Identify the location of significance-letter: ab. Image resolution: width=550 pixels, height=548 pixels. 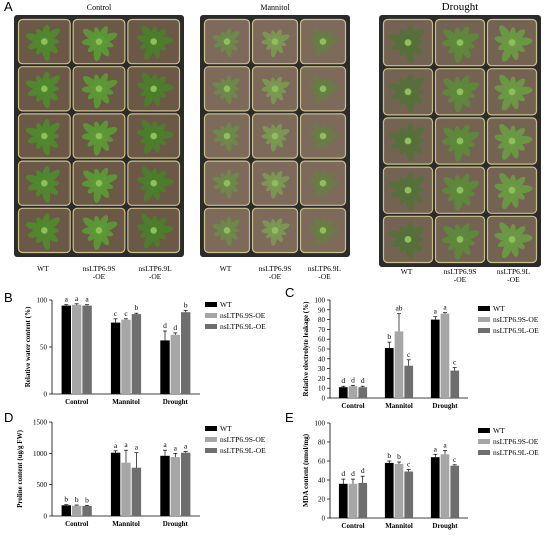
(398, 308).